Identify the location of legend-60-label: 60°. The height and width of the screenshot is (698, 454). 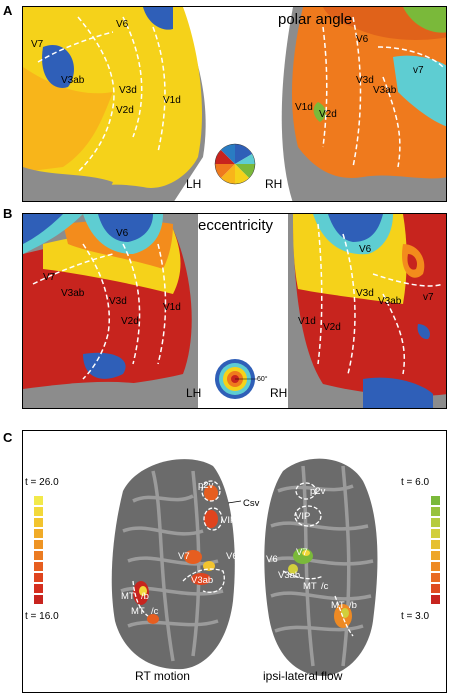
(262, 379).